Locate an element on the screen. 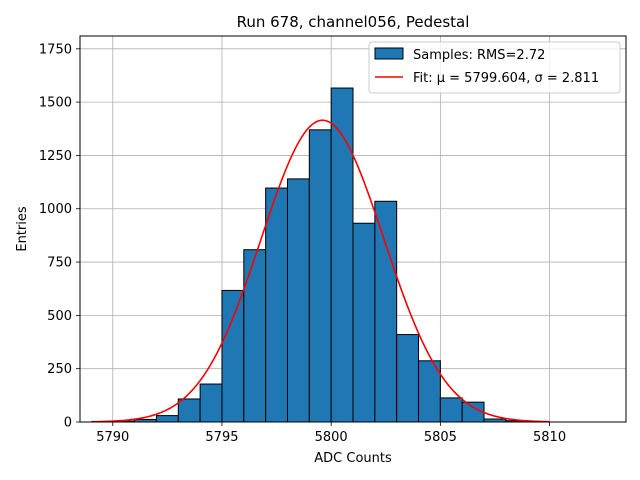 The height and width of the screenshot is (480, 640). chart-title: Run 678, channel056, Pedestal is located at coordinates (353, 22).